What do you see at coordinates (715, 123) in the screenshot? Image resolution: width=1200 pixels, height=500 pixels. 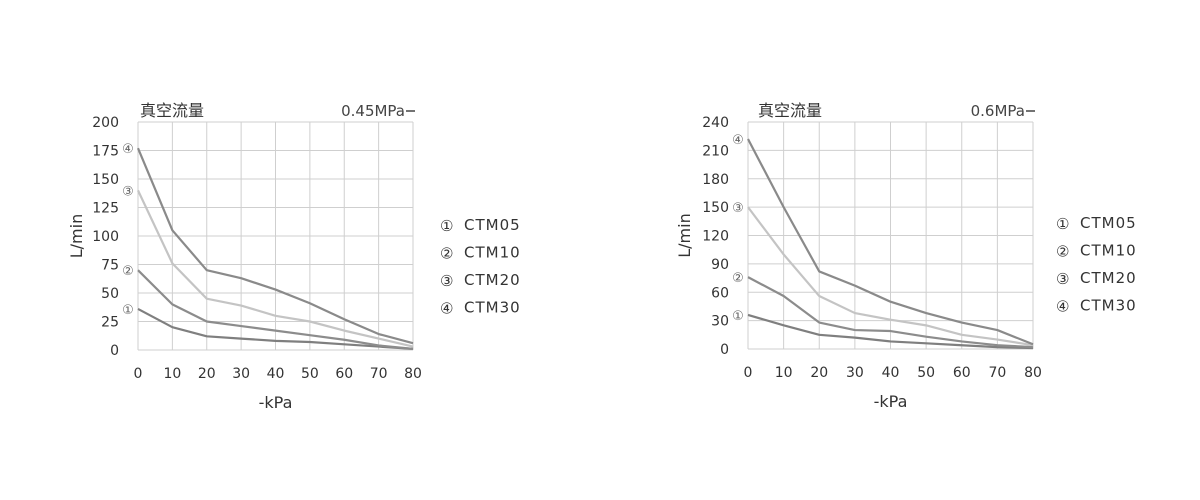 I see `y-tick-label: 240` at bounding box center [715, 123].